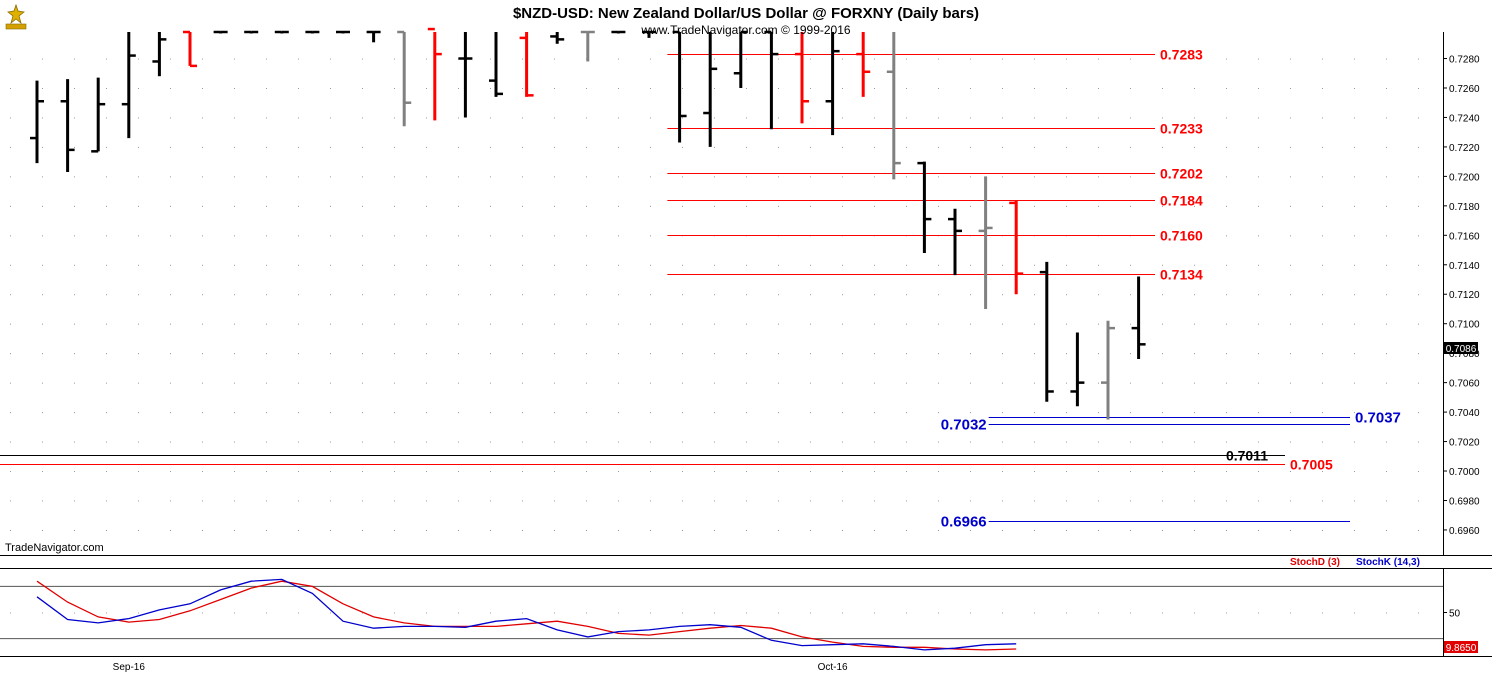 The height and width of the screenshot is (678, 1492). What do you see at coordinates (1378, 418) in the screenshot?
I see `price-level-label: 0.7037` at bounding box center [1378, 418].